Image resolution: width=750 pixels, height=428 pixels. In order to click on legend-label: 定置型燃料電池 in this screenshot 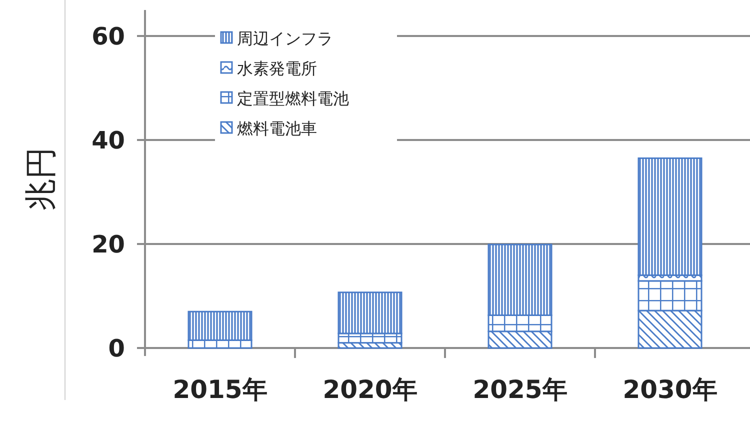, I will do `click(293, 98)`.